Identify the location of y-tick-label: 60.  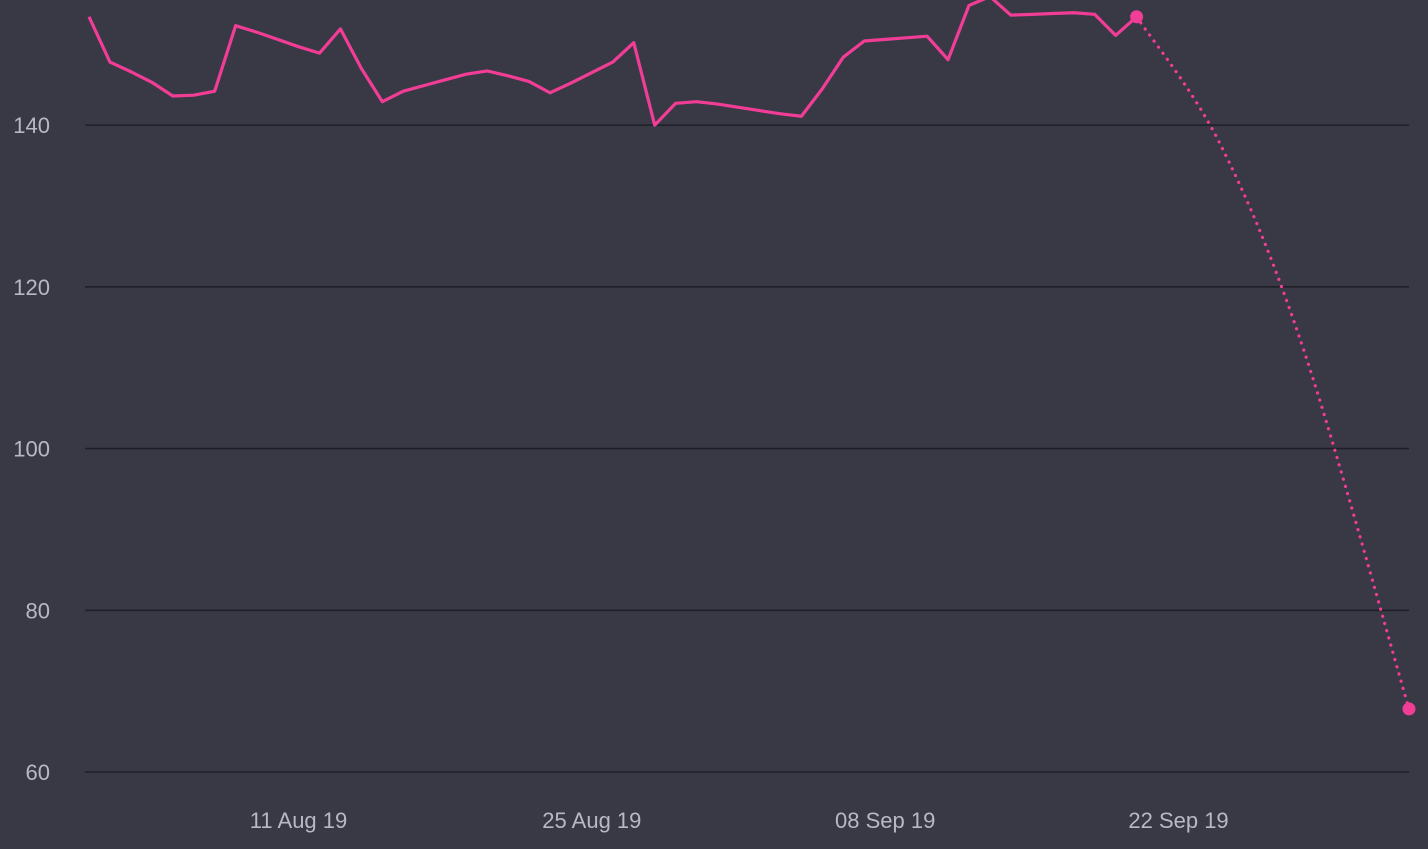
(38, 772).